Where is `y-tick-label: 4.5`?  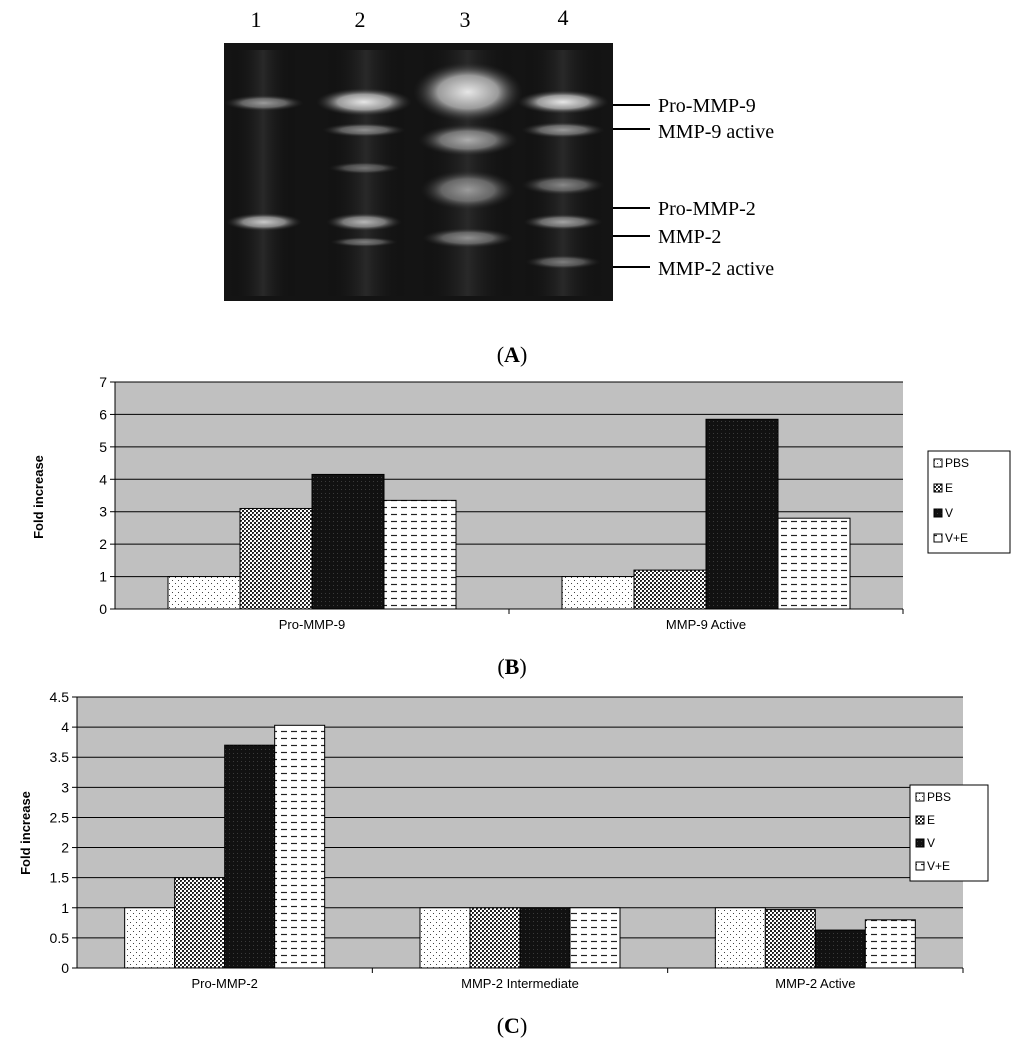 y-tick-label: 4.5 is located at coordinates (60, 697).